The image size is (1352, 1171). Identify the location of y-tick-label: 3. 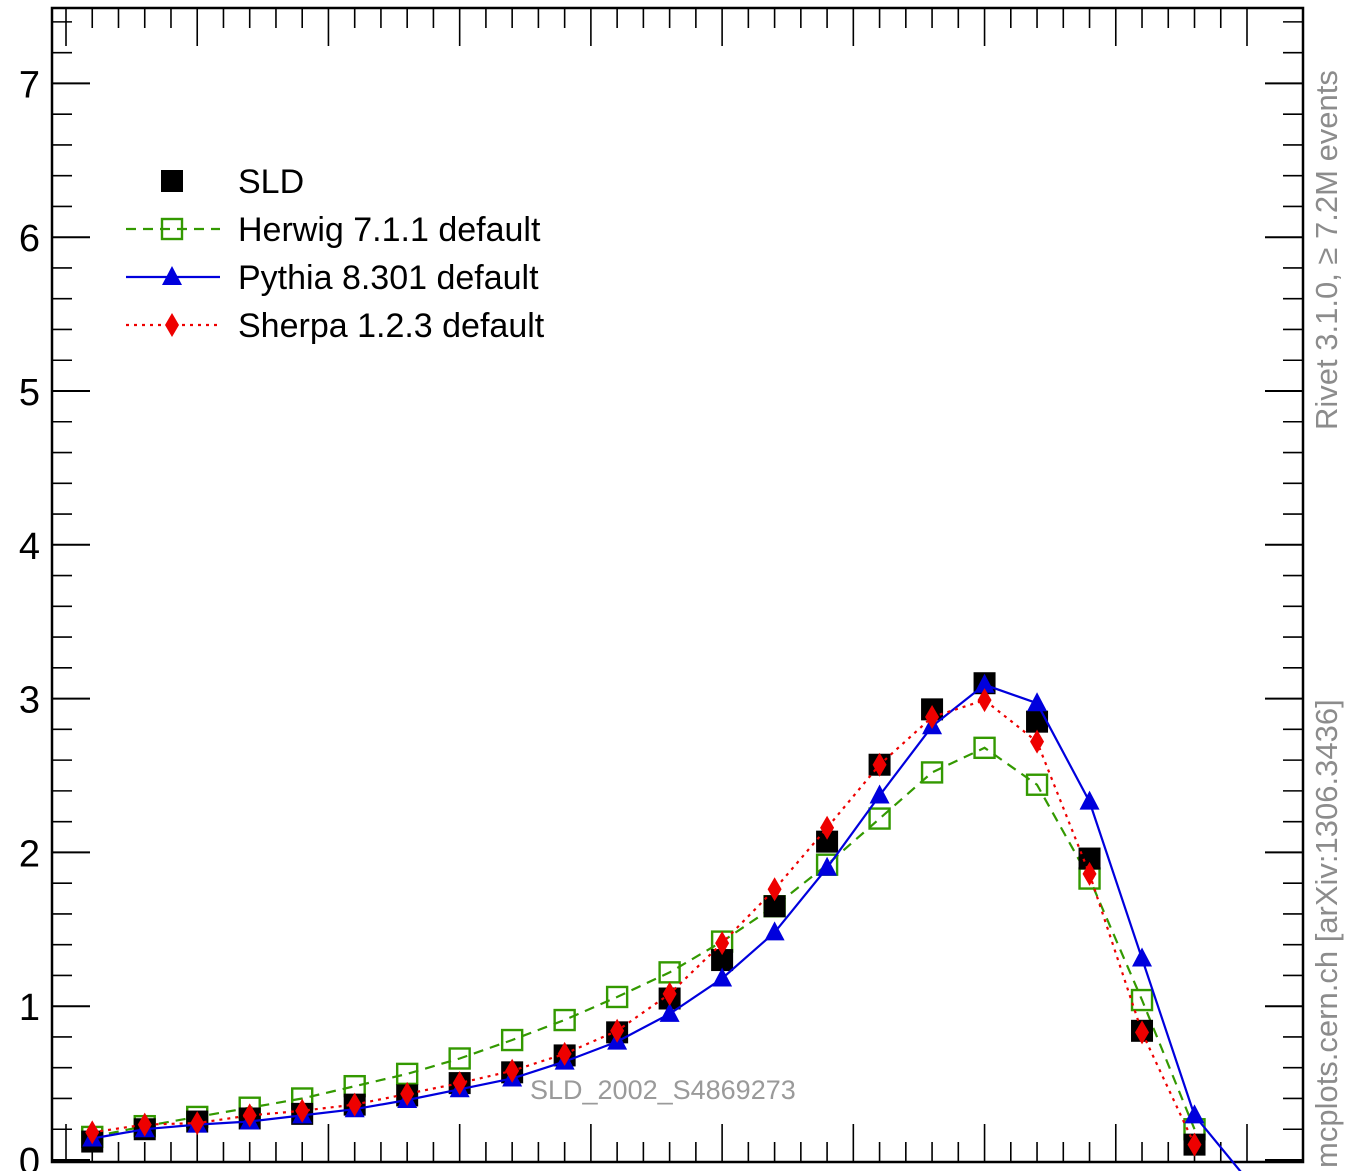
(29, 701).